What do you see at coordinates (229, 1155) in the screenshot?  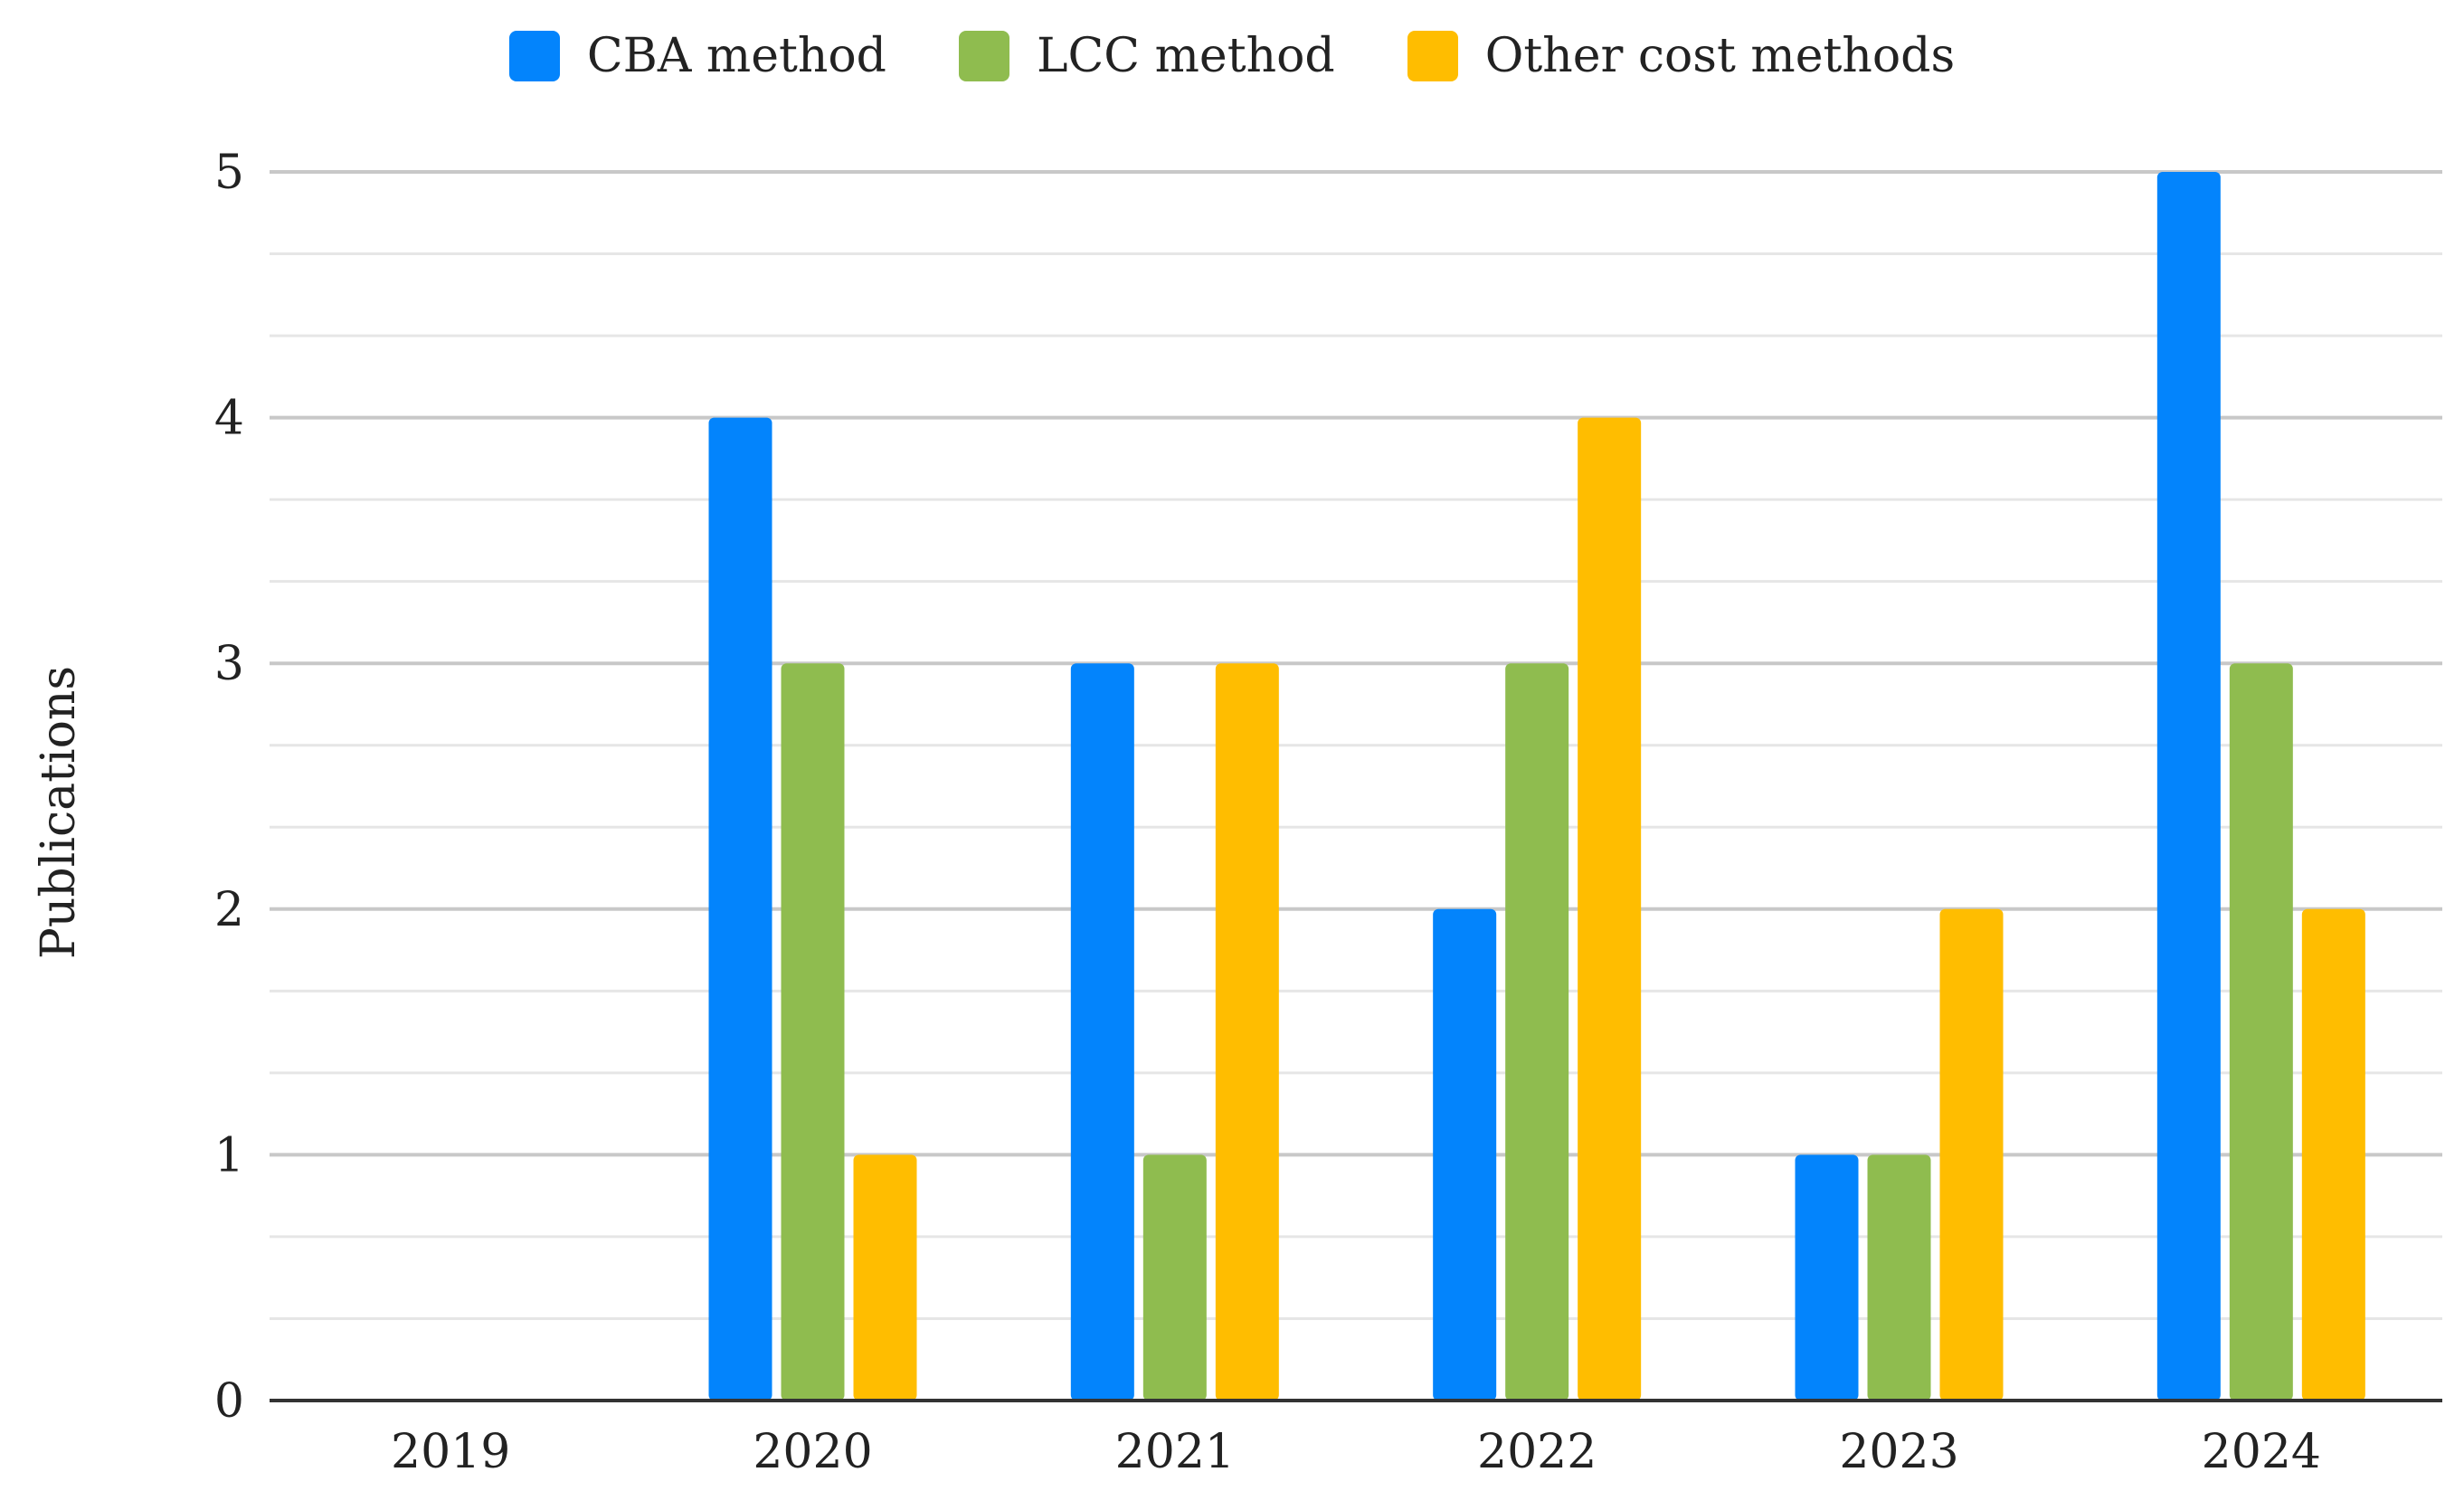 I see `y-tick-label: 1` at bounding box center [229, 1155].